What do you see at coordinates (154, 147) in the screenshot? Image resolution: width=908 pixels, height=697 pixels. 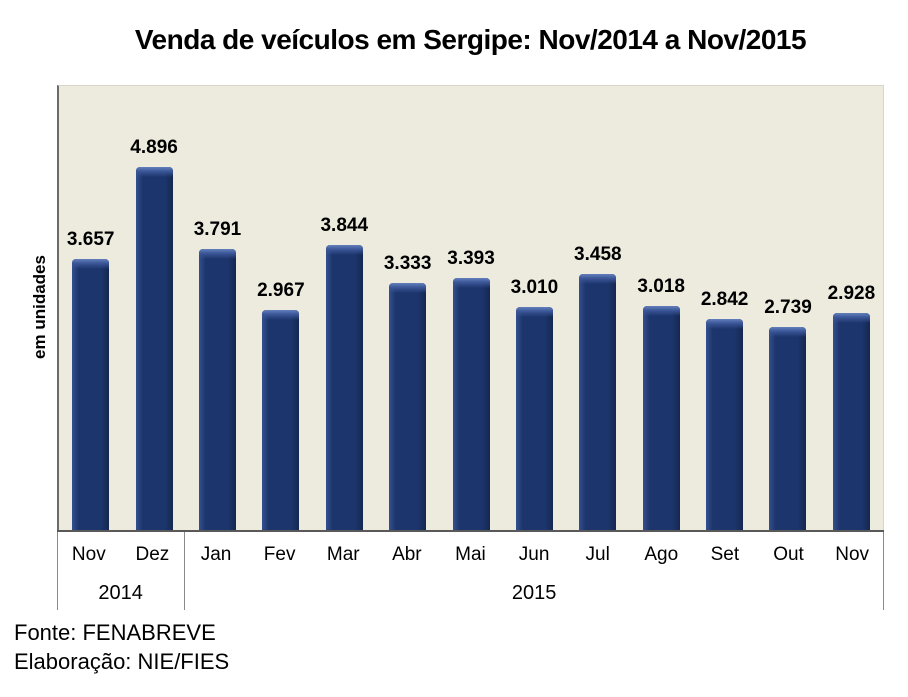 I see `bar-value-label: 4.896` at bounding box center [154, 147].